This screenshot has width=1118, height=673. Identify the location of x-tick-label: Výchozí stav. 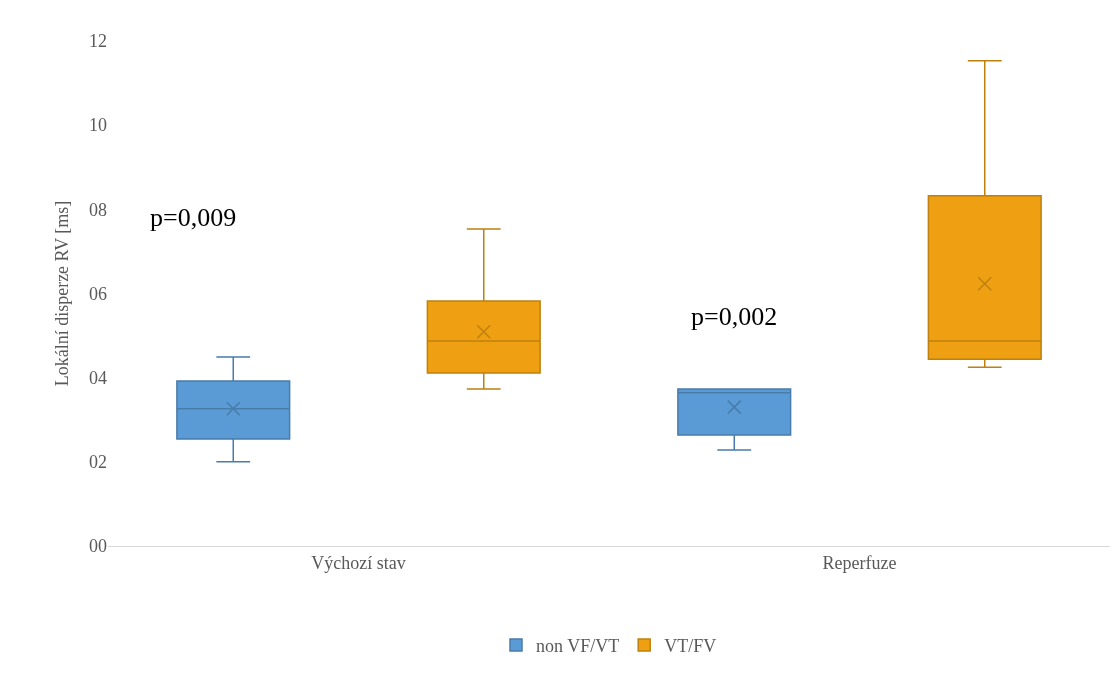
(358, 562).